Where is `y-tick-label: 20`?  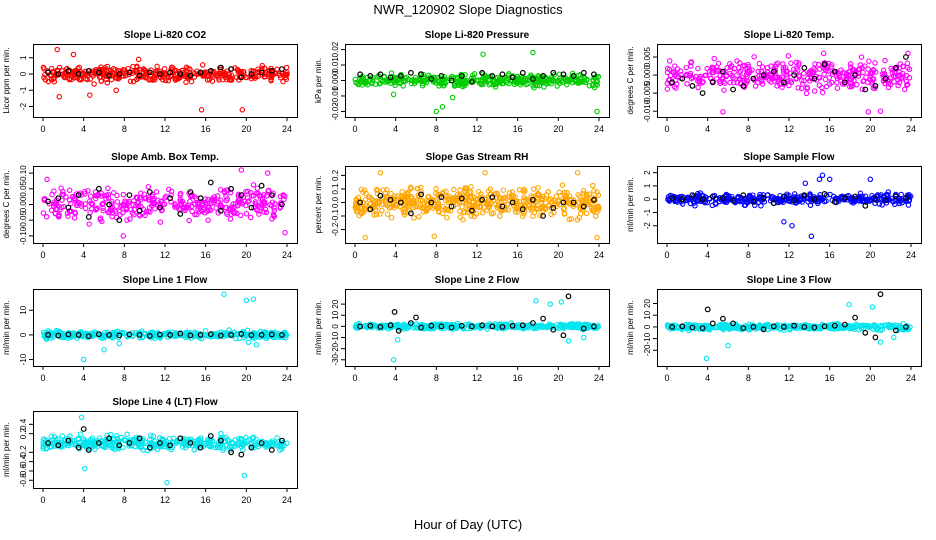 y-tick-label: 20 is located at coordinates (647, 303).